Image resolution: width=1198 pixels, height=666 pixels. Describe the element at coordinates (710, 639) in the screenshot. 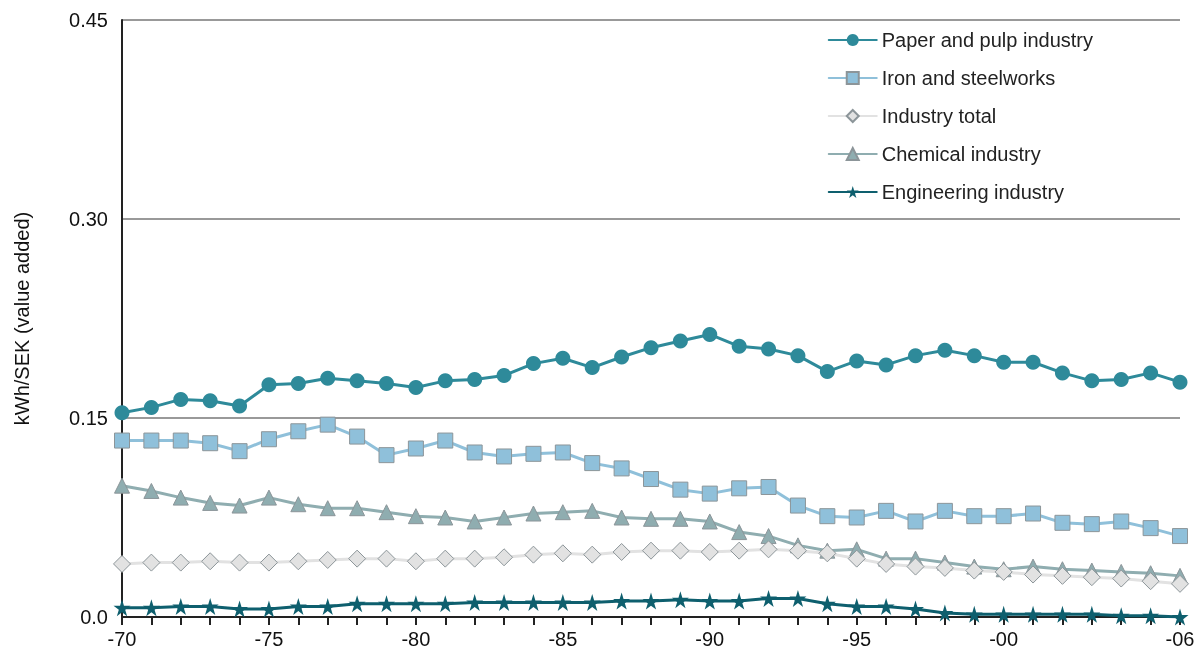

I see `x-tick-label: -90` at that location.